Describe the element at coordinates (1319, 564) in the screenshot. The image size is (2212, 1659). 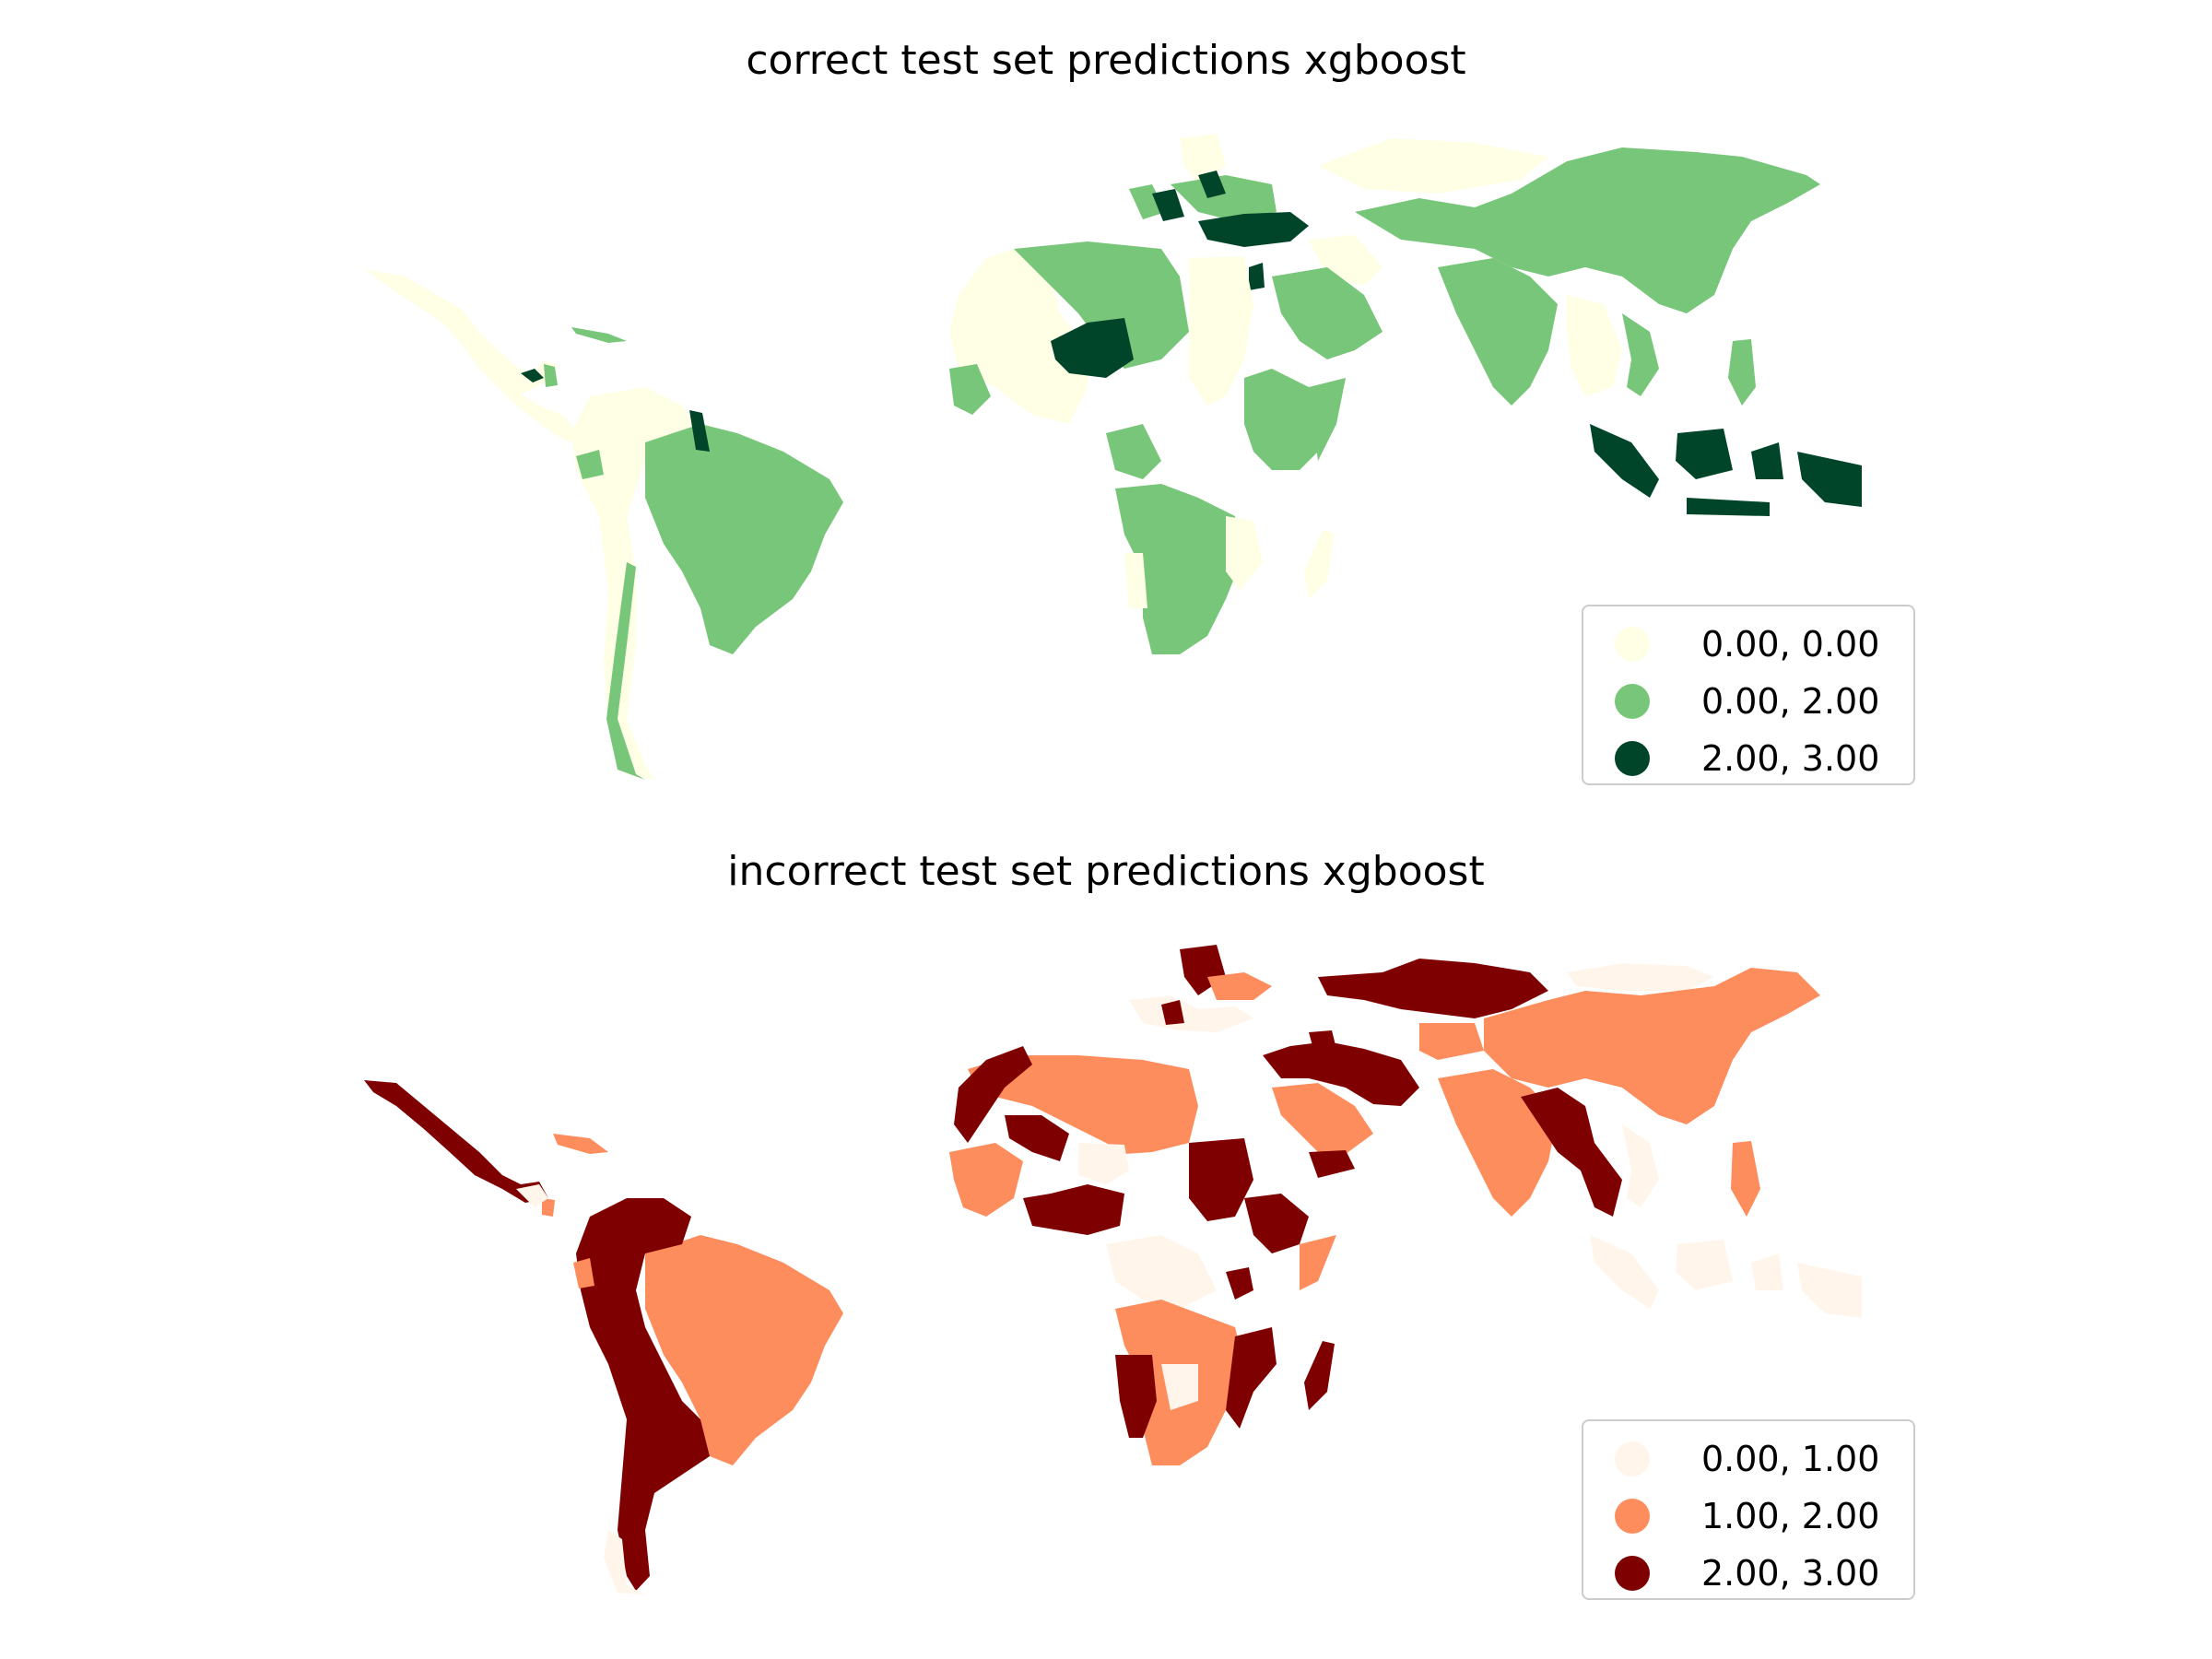
I see `region-madagascar` at that location.